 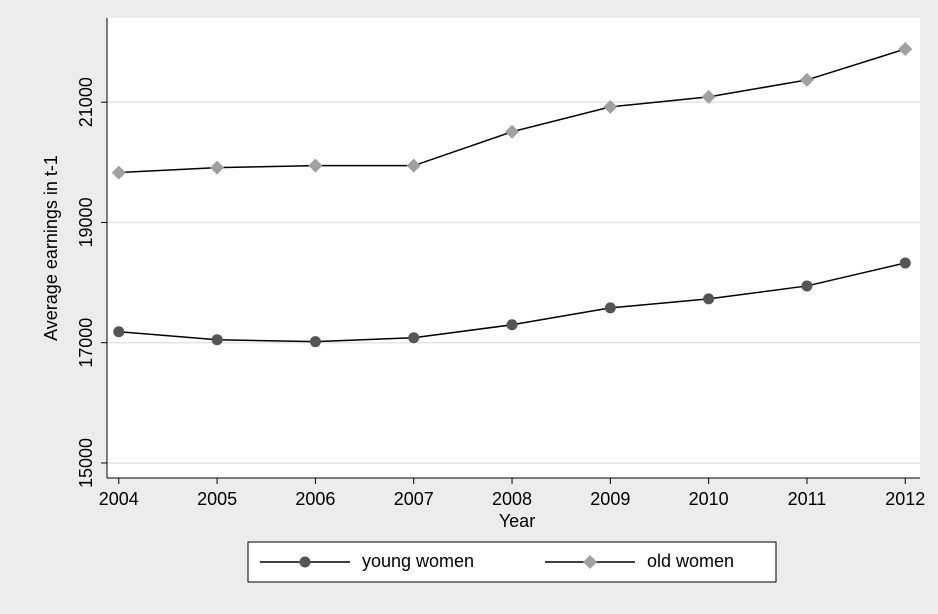 What do you see at coordinates (119, 499) in the screenshot?
I see `x-tick-label: 2004` at bounding box center [119, 499].